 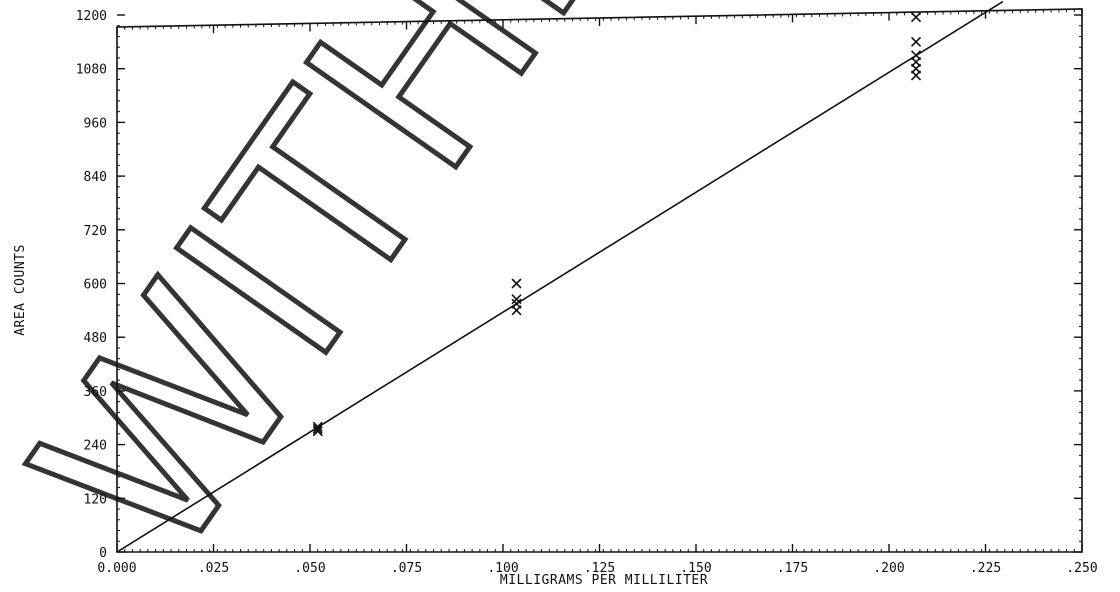 What do you see at coordinates (95, 446) in the screenshot?
I see `y-tick-label: 240` at bounding box center [95, 446].